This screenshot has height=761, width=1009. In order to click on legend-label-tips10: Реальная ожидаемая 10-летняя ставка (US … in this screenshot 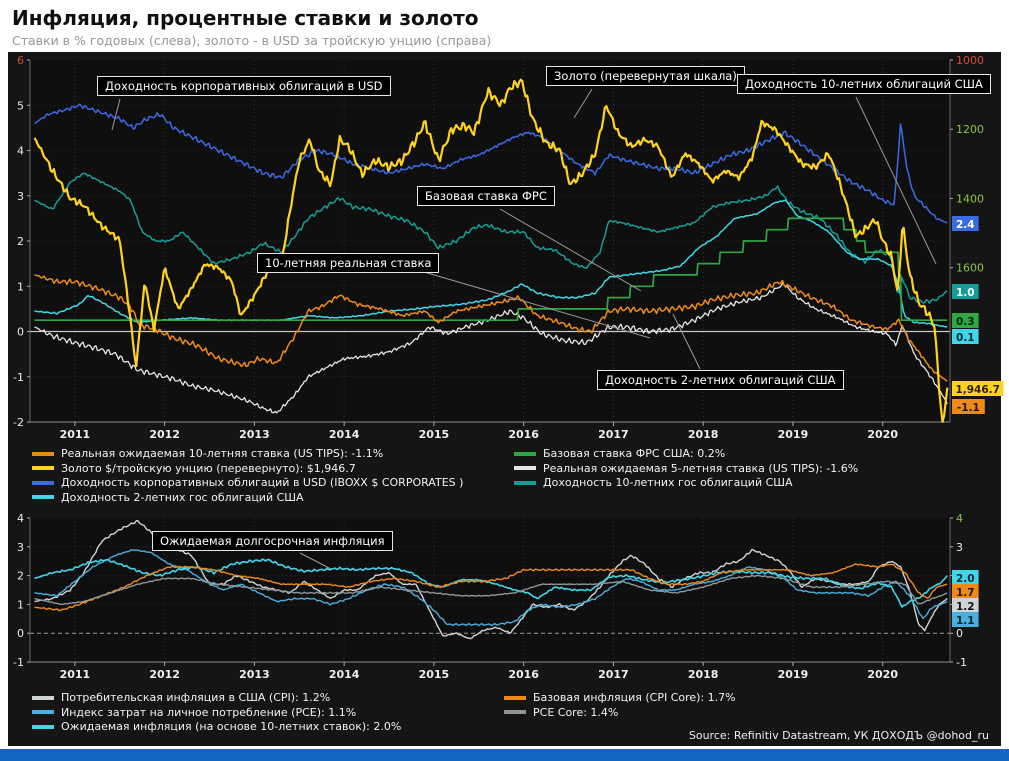, I will do `click(222, 453)`.